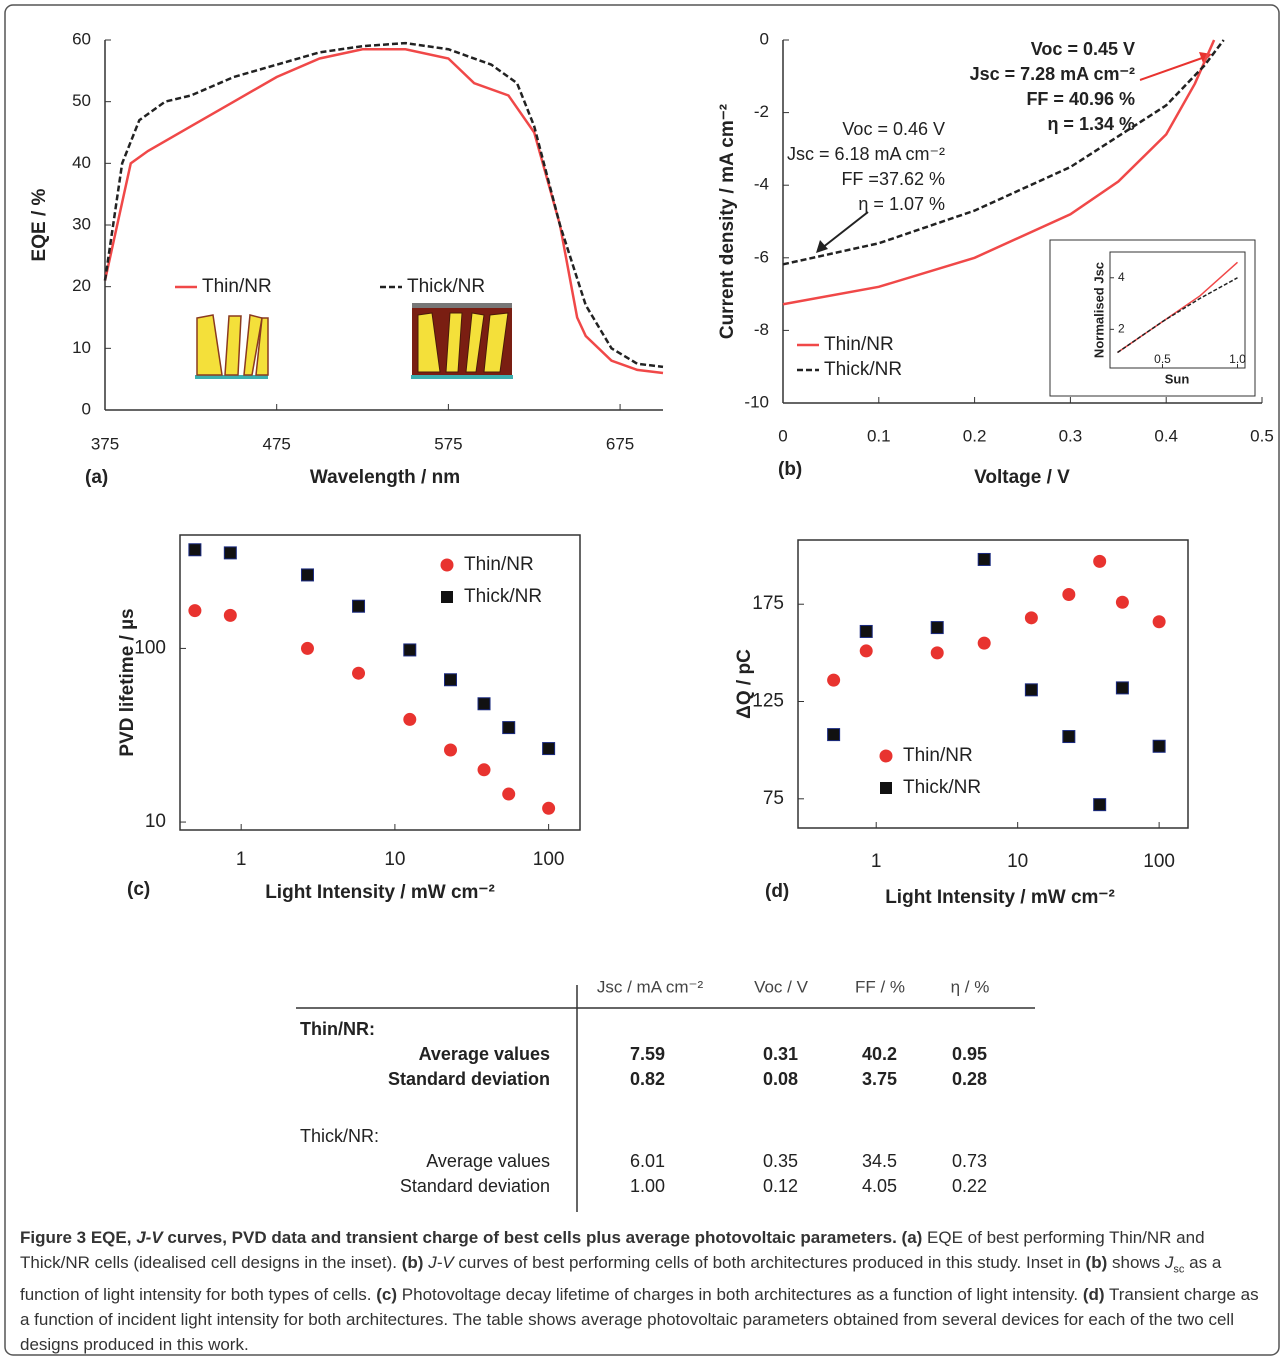  What do you see at coordinates (448, 443) in the screenshot?
I see `x-tick-label: 575` at bounding box center [448, 443].